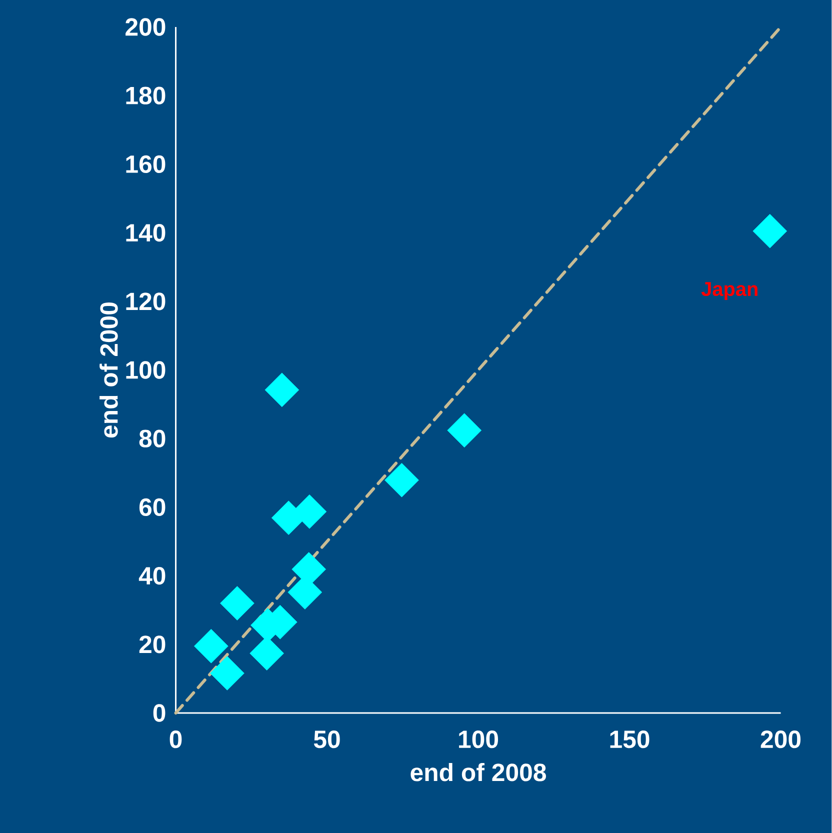 This screenshot has height=833, width=832. What do you see at coordinates (146, 370) in the screenshot?
I see `y-tick-label: 100` at bounding box center [146, 370].